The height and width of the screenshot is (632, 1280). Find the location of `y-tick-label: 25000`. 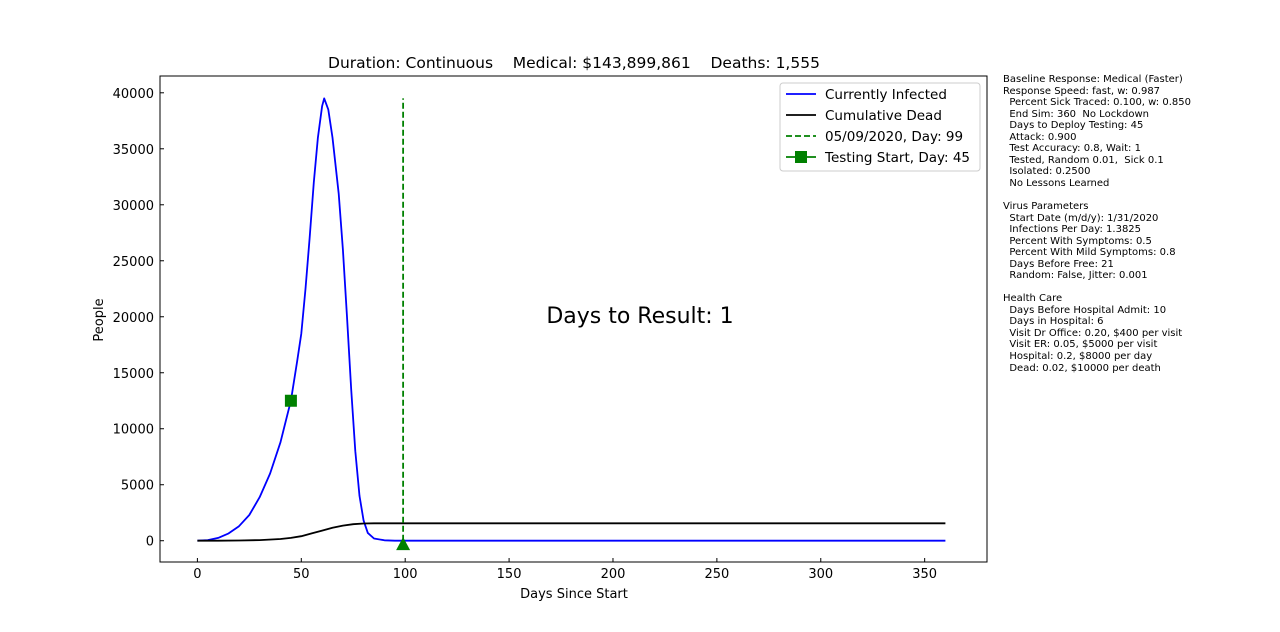

y-tick-label: 25000 is located at coordinates (133, 262).